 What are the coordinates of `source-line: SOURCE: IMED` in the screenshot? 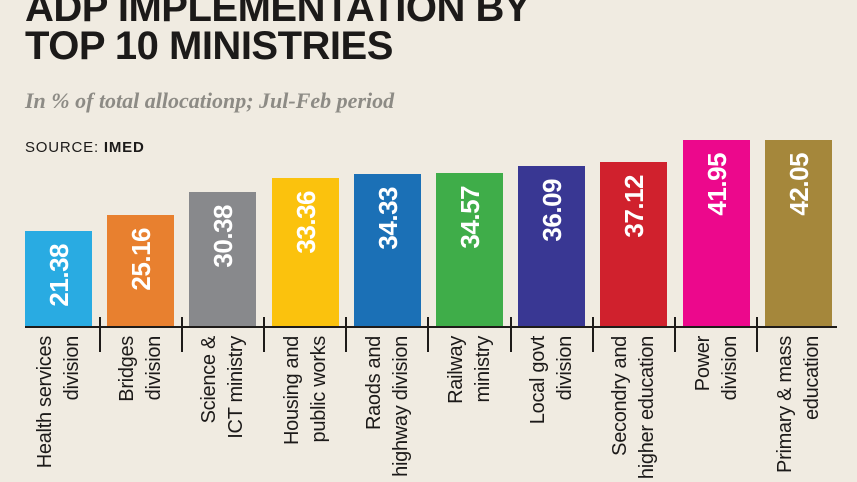 It's located at (85, 147).